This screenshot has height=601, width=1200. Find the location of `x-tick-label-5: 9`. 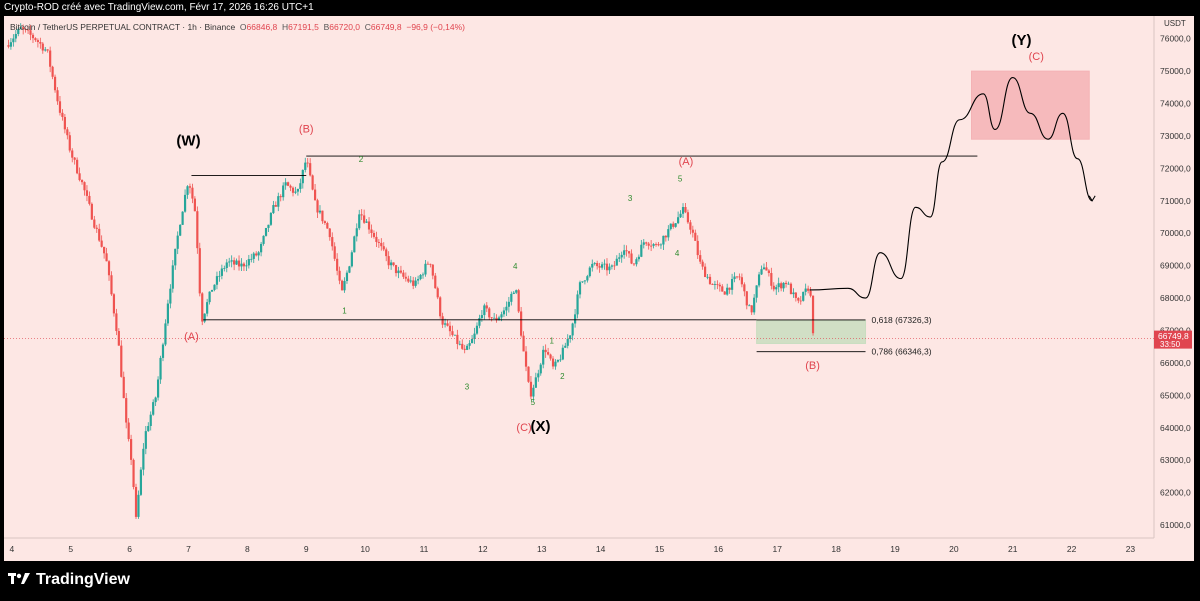

x-tick-label-5: 9 is located at coordinates (306, 549).